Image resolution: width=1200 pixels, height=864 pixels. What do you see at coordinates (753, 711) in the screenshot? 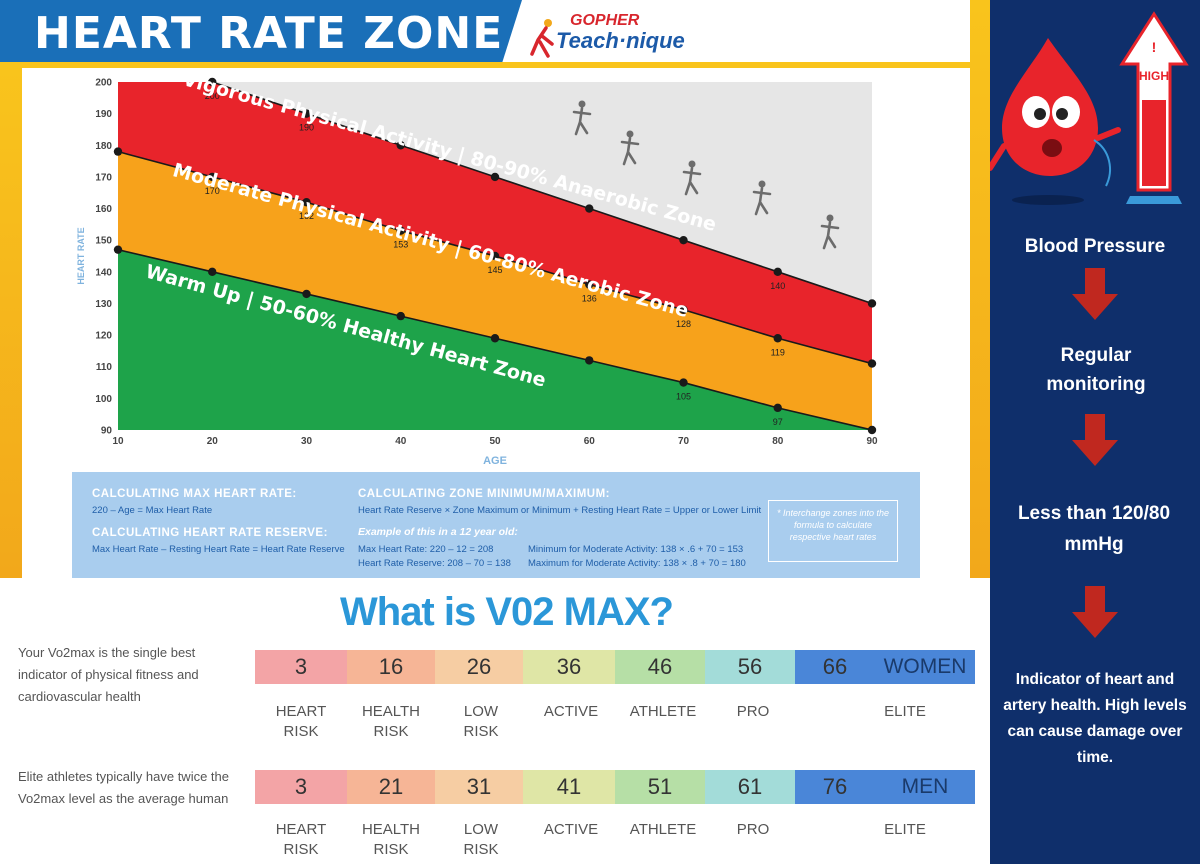
I see `vo2-category-label: PRO` at bounding box center [753, 711].